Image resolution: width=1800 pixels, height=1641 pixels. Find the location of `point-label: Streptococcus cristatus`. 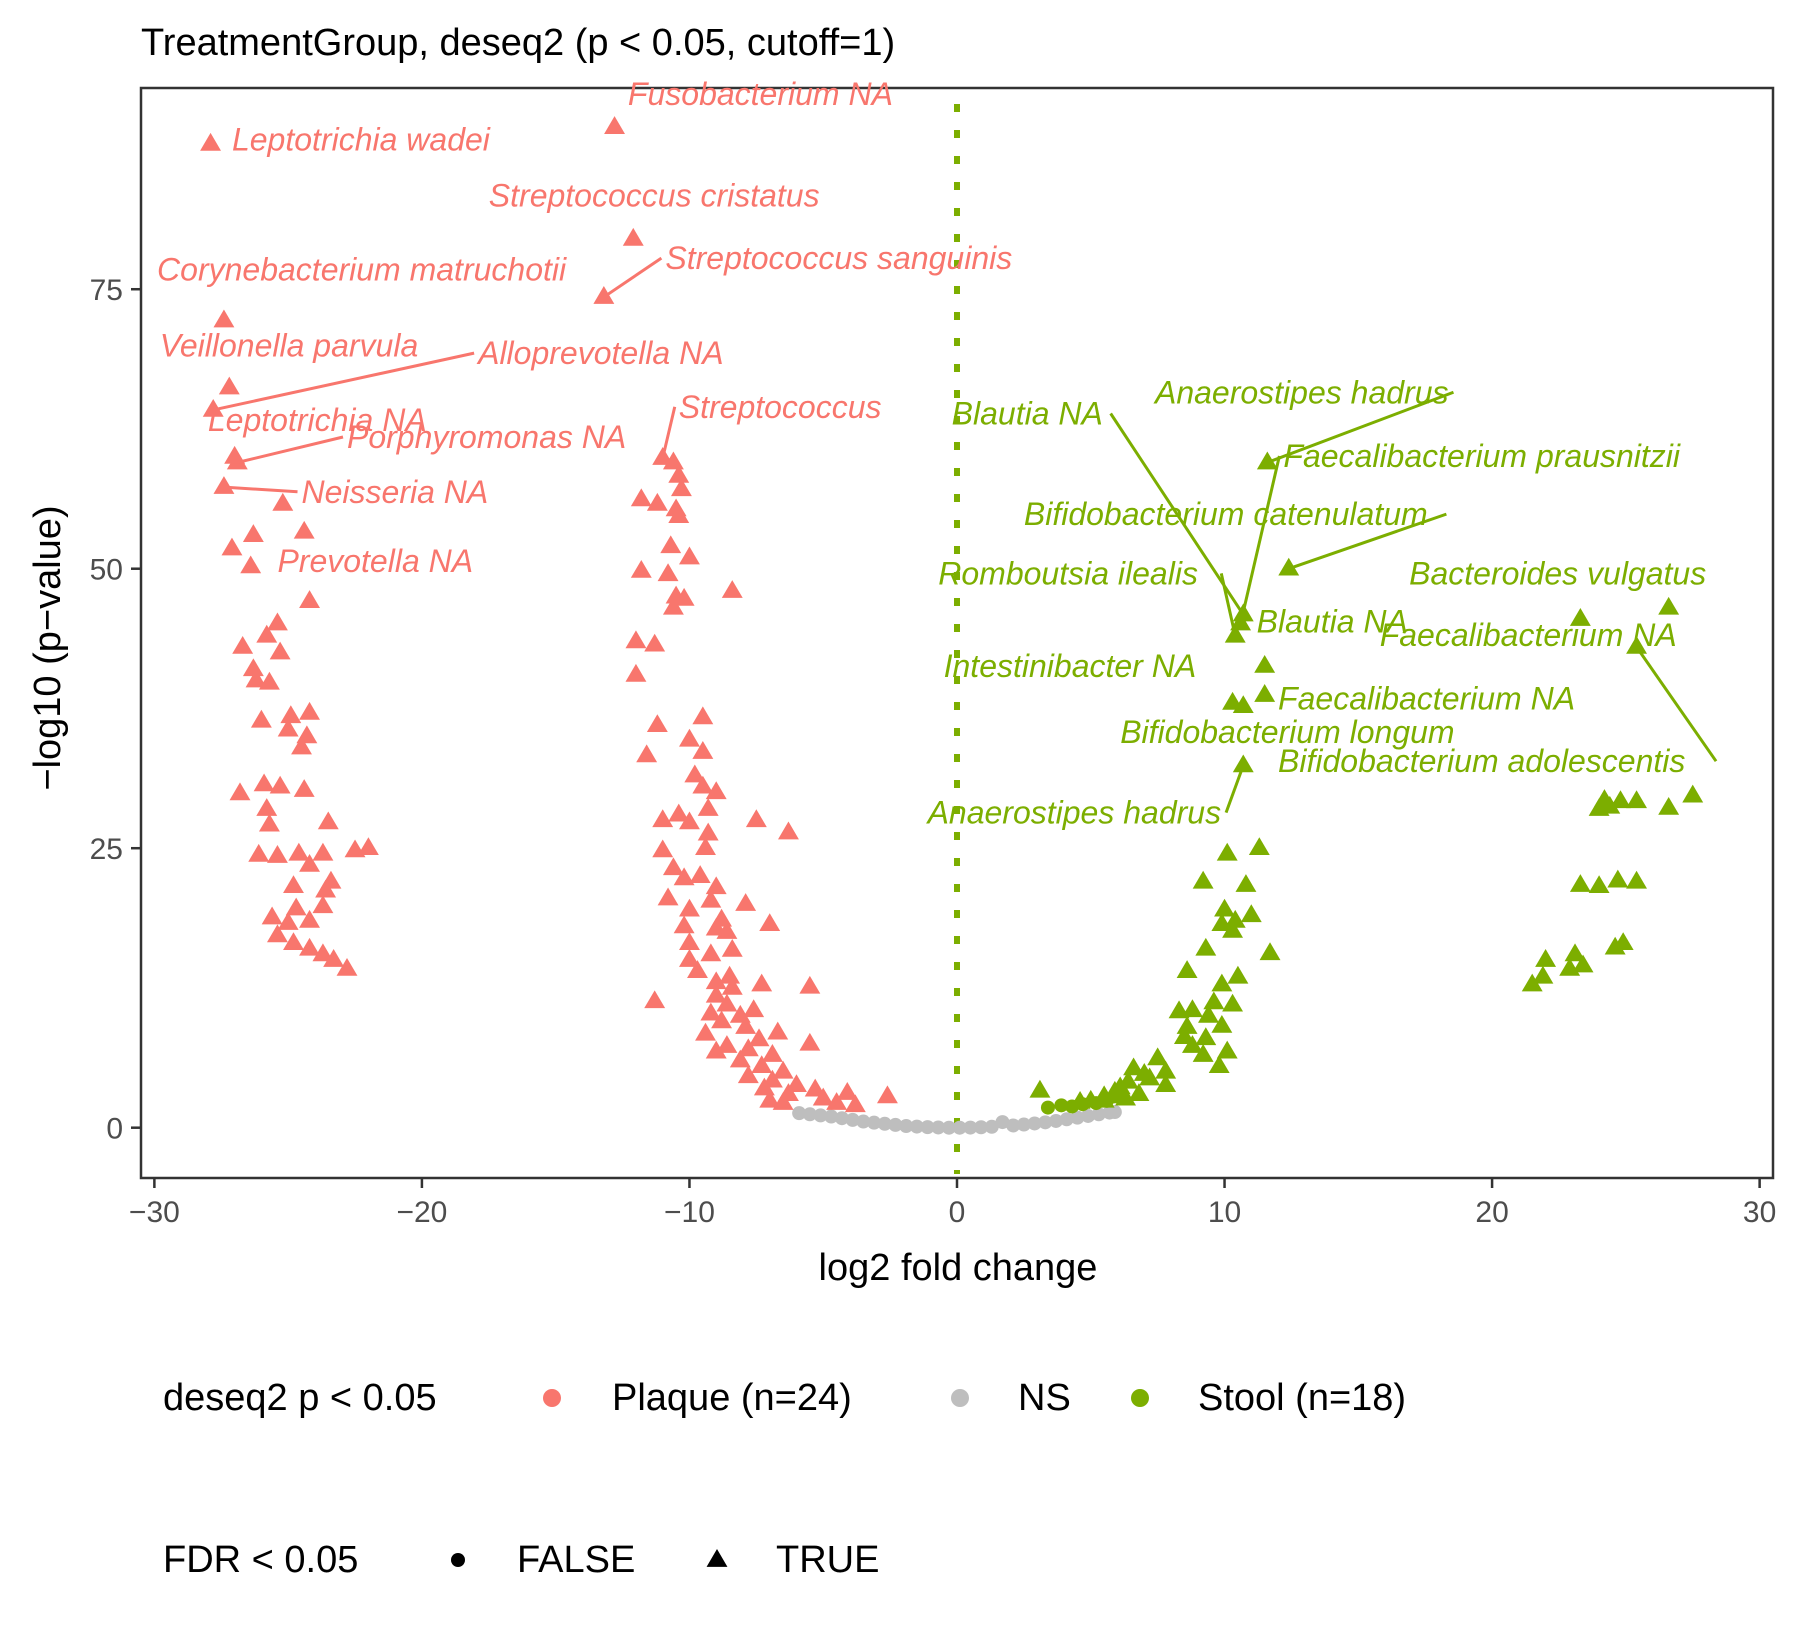

point-label: Streptococcus cristatus is located at coordinates (654, 196).